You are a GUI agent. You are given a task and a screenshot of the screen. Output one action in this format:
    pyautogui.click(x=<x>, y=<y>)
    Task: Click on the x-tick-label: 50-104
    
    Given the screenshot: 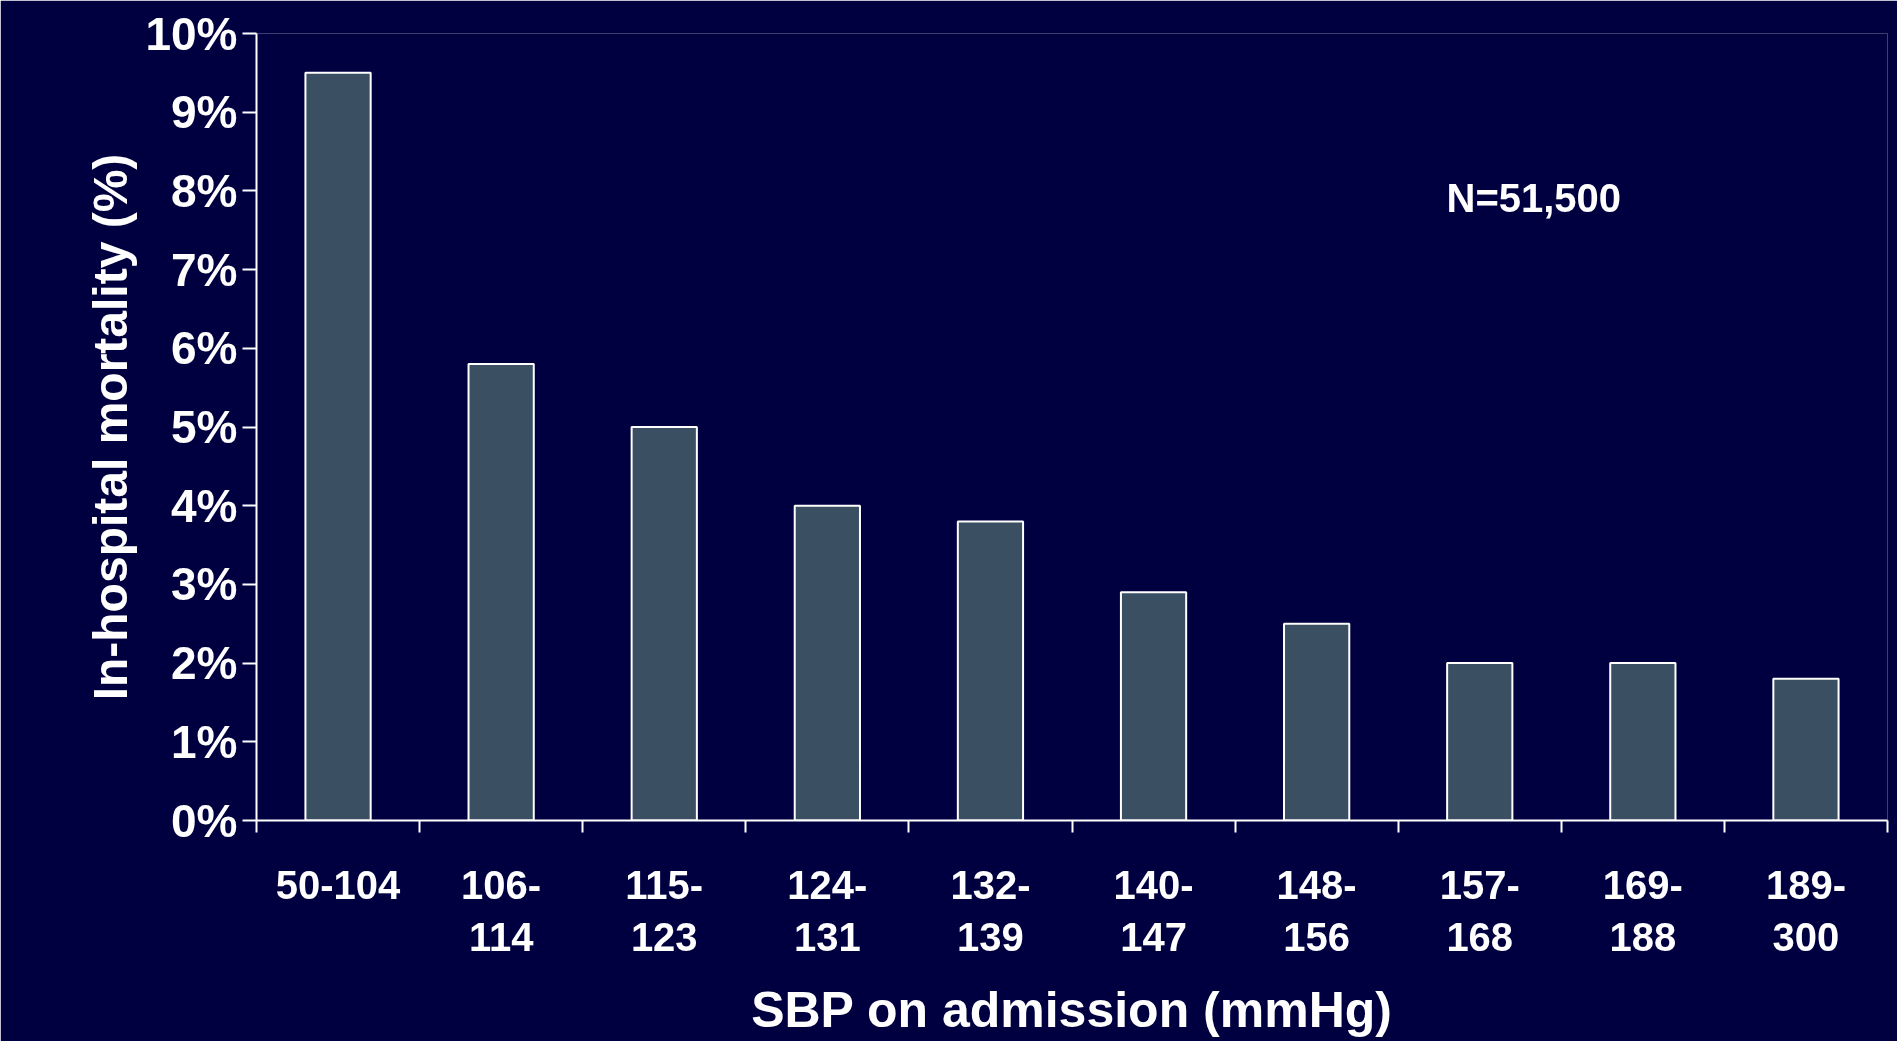 What is the action you would take?
    pyautogui.click(x=338, y=884)
    